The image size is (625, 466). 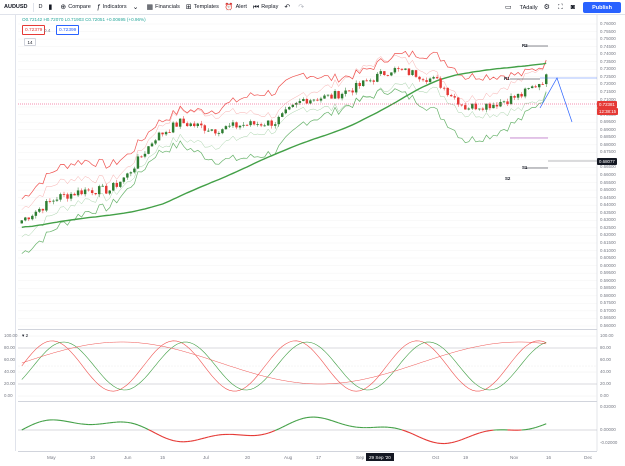 I want to click on buy-button: 0.72399, so click(x=68, y=30).